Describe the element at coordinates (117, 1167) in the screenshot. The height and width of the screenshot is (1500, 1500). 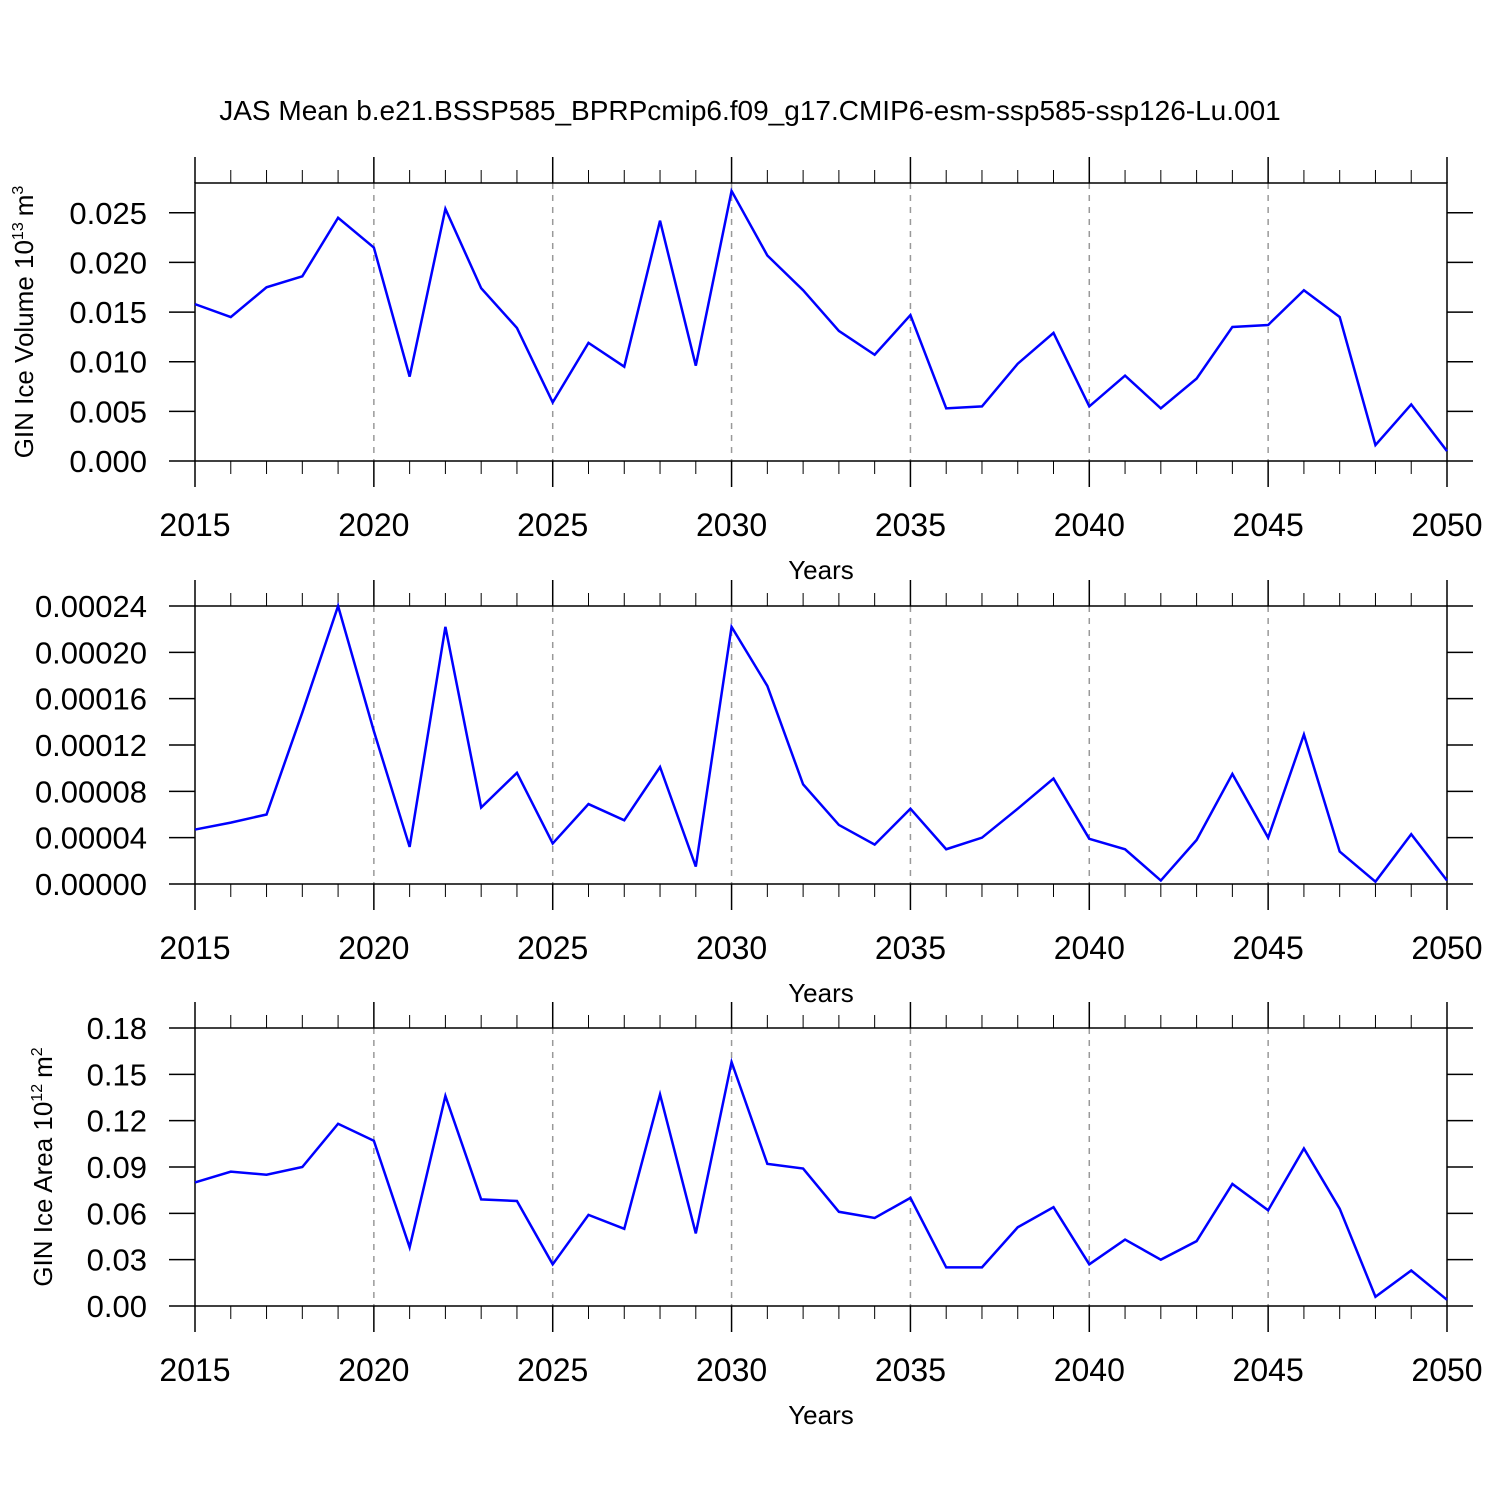
I see `y-tick-label: 0.09` at that location.